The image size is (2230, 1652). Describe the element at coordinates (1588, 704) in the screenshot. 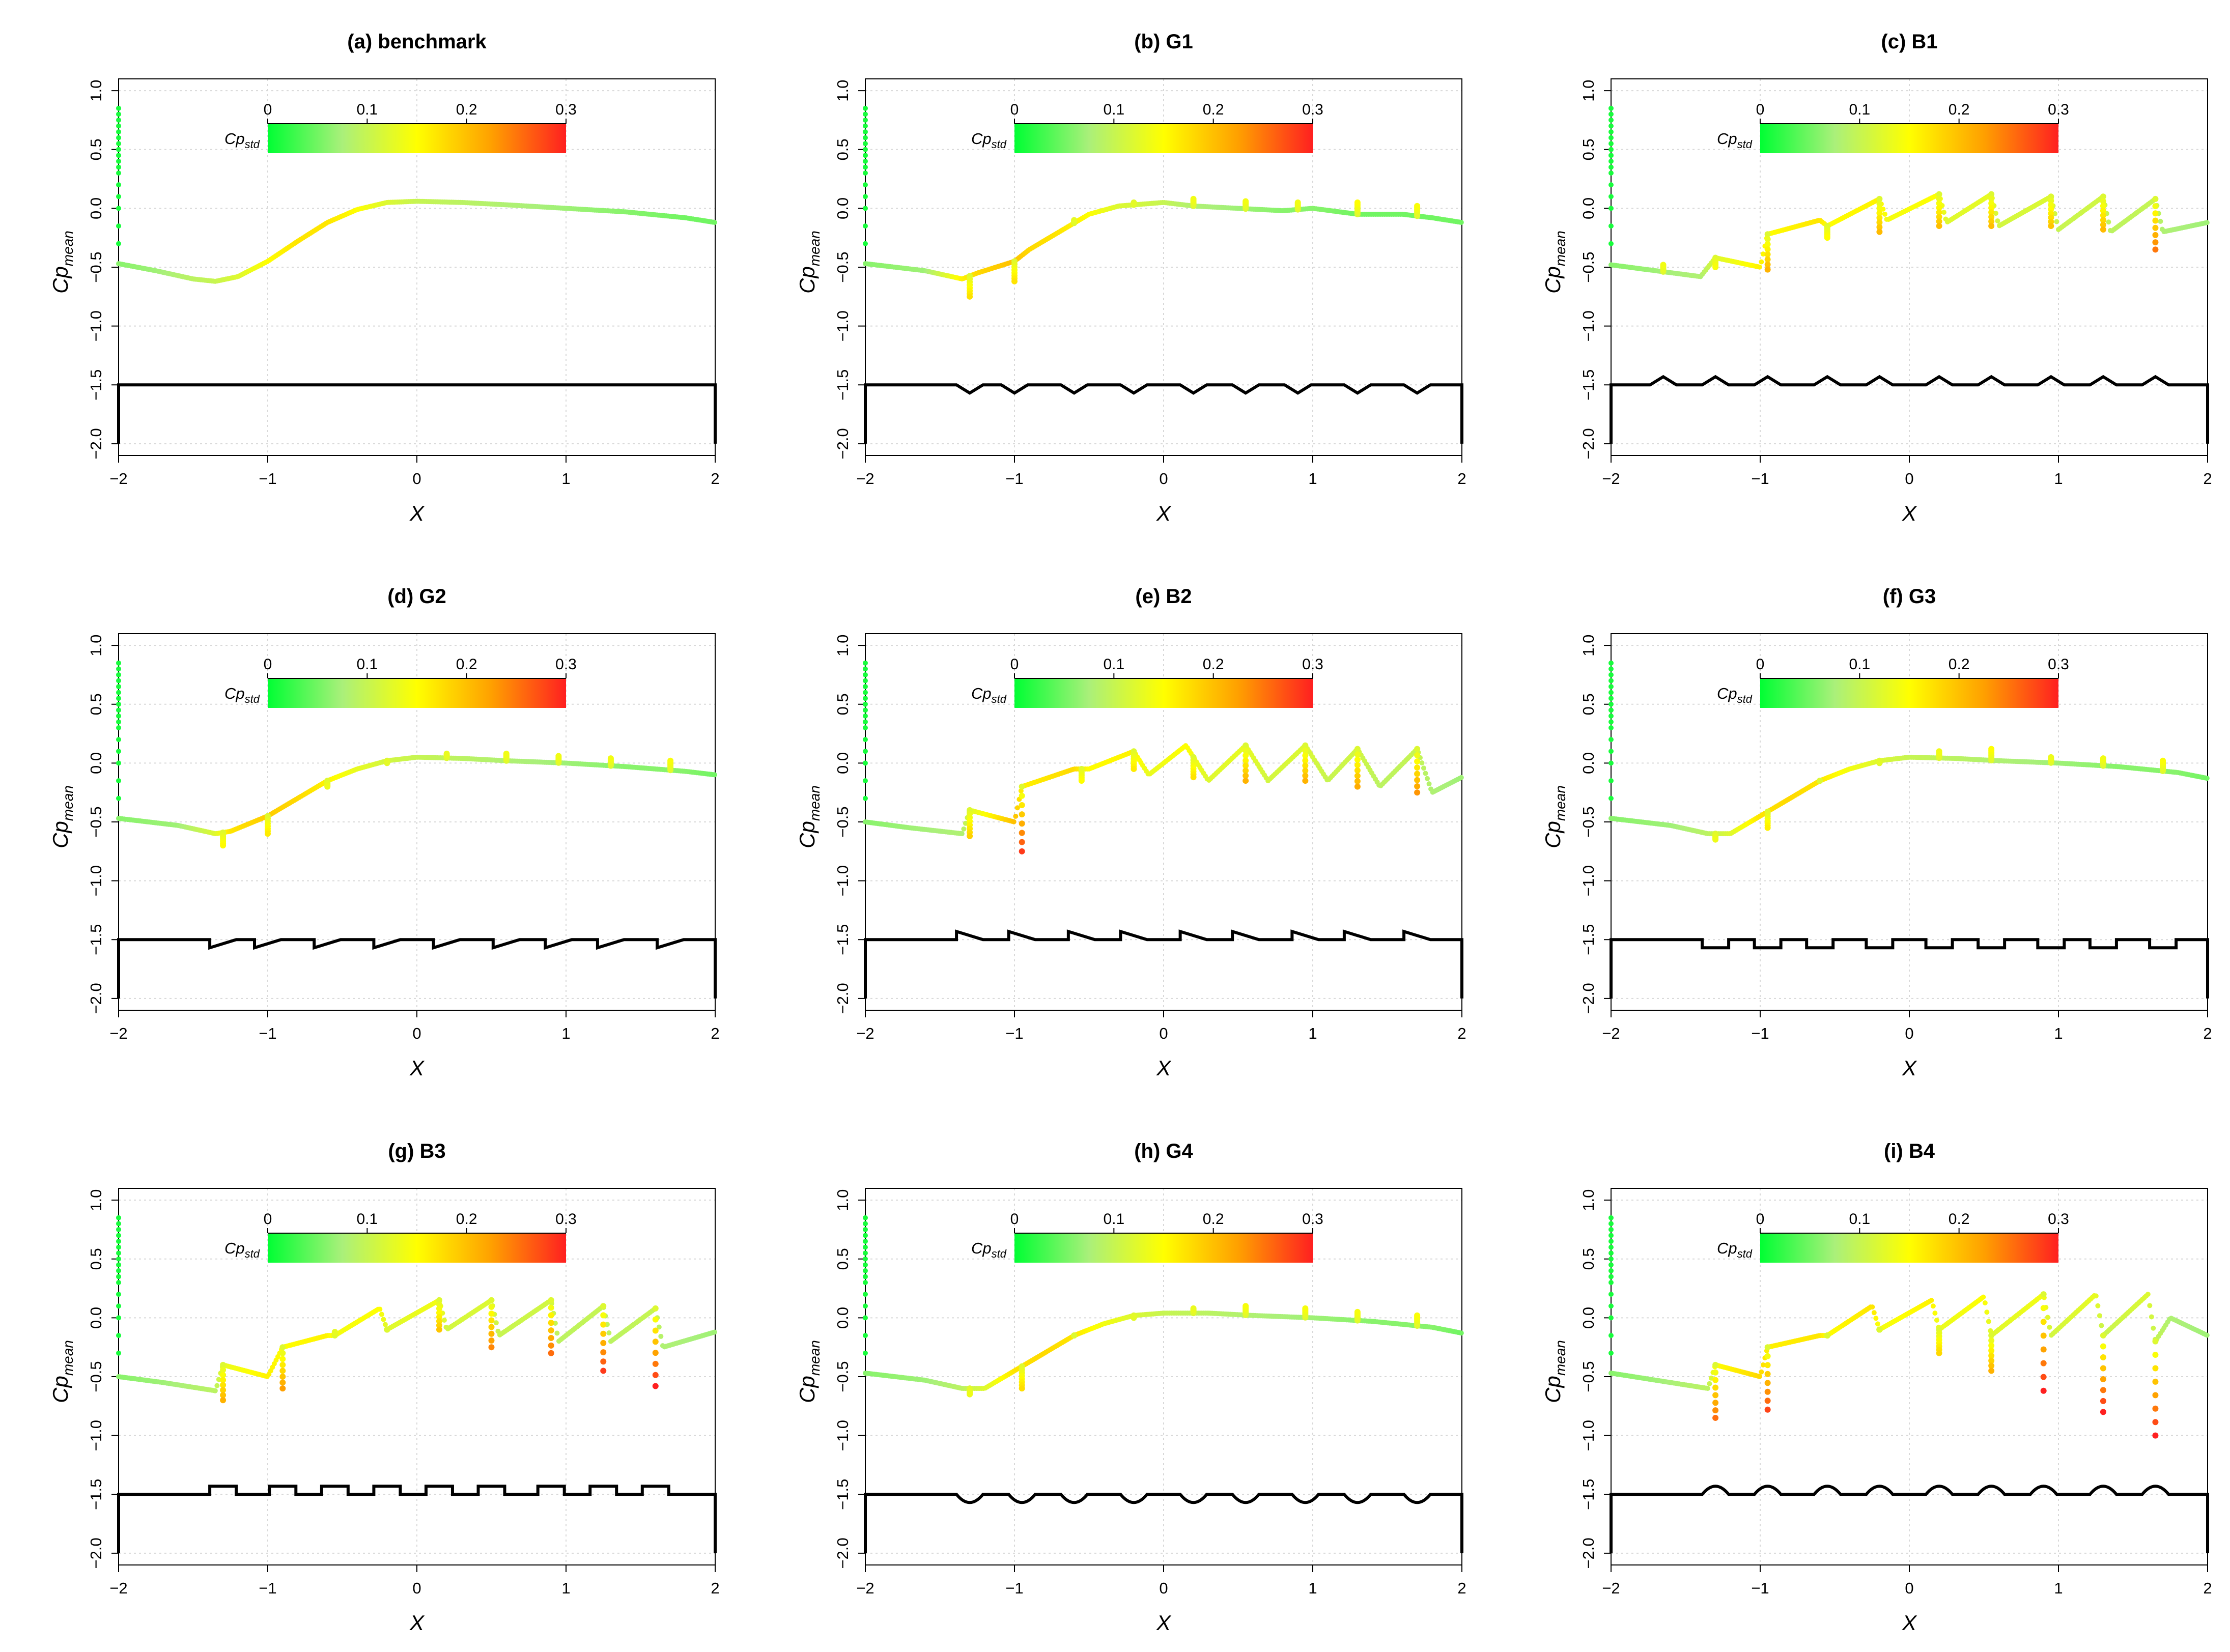

I see `y-tick-label: 0.5` at that location.